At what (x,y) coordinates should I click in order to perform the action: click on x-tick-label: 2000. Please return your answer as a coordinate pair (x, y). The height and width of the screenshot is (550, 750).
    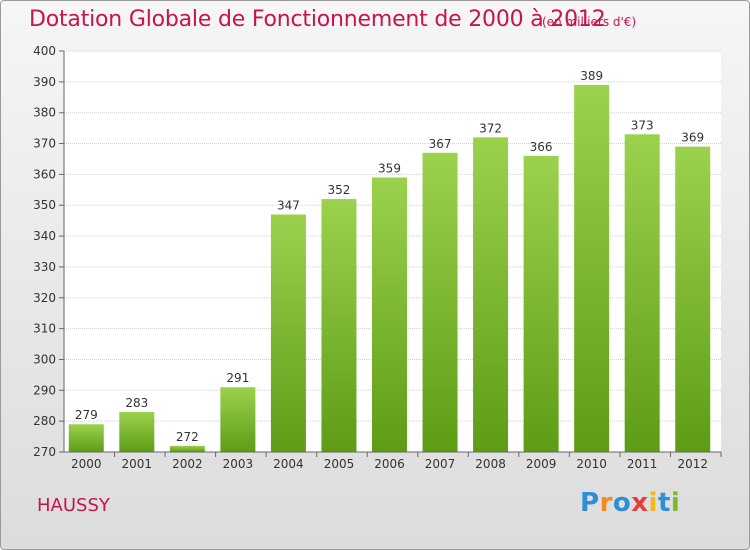
    Looking at the image, I should click on (86, 464).